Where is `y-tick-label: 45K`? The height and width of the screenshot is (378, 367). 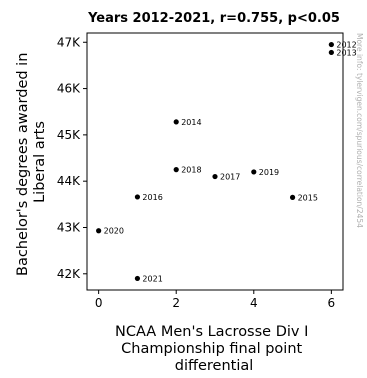
y-tick-label: 45K is located at coordinates (69, 135).